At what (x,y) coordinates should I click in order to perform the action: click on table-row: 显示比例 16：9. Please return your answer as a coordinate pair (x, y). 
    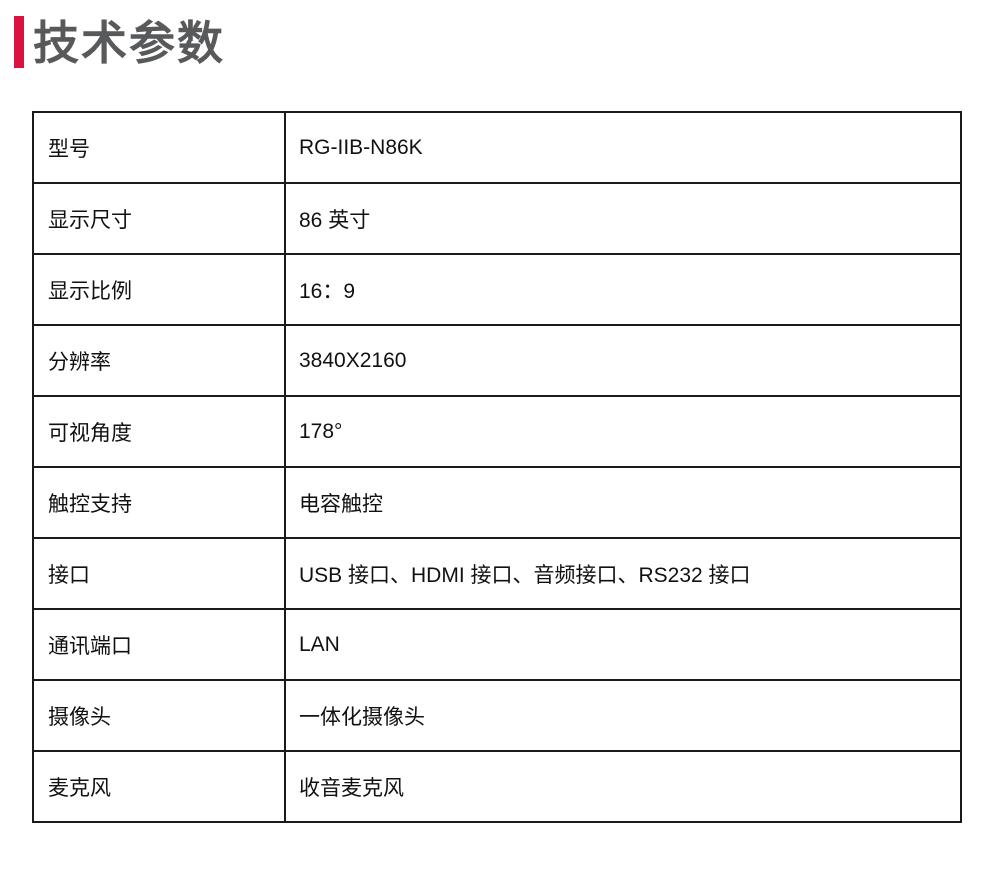
    Looking at the image, I should click on (497, 289).